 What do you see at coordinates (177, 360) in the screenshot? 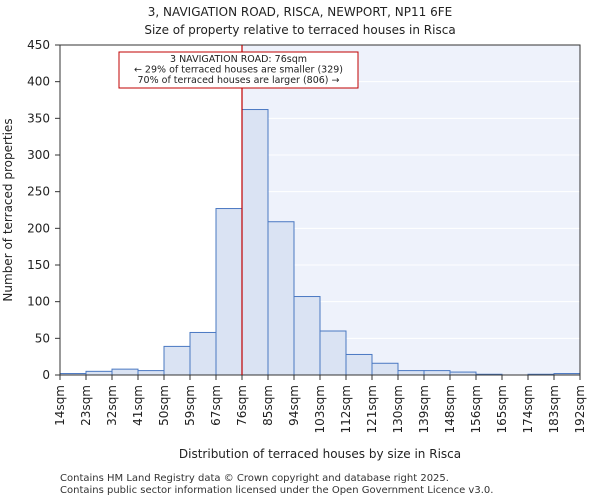
I see `bar-50sqm` at bounding box center [177, 360].